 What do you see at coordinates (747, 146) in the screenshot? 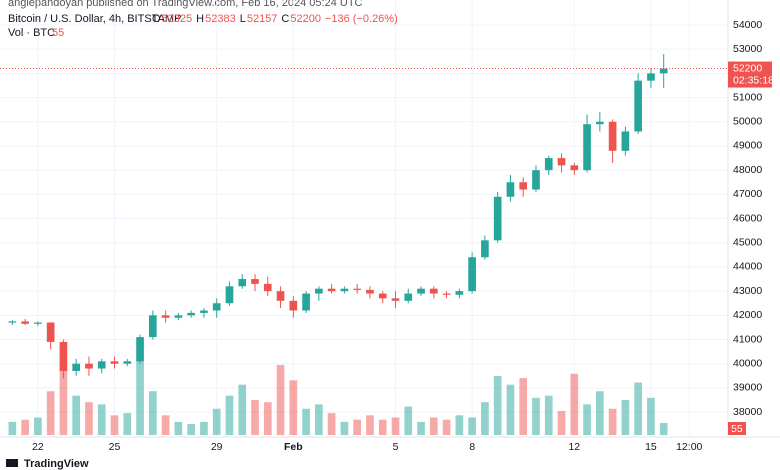
I see `y-tick-label: 49000` at bounding box center [747, 146].